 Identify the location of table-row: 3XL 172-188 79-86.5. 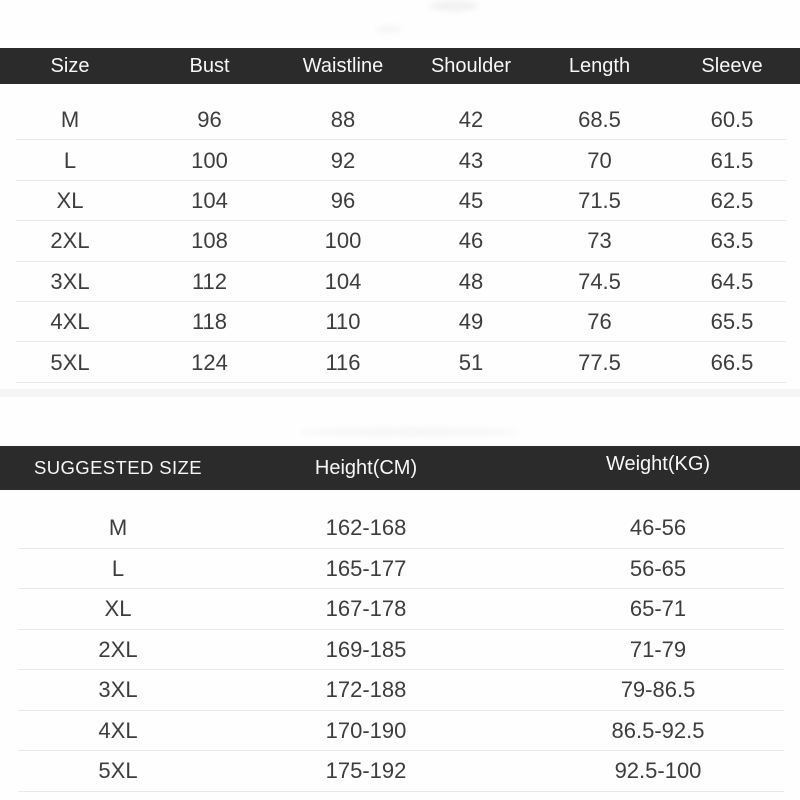
(400, 690).